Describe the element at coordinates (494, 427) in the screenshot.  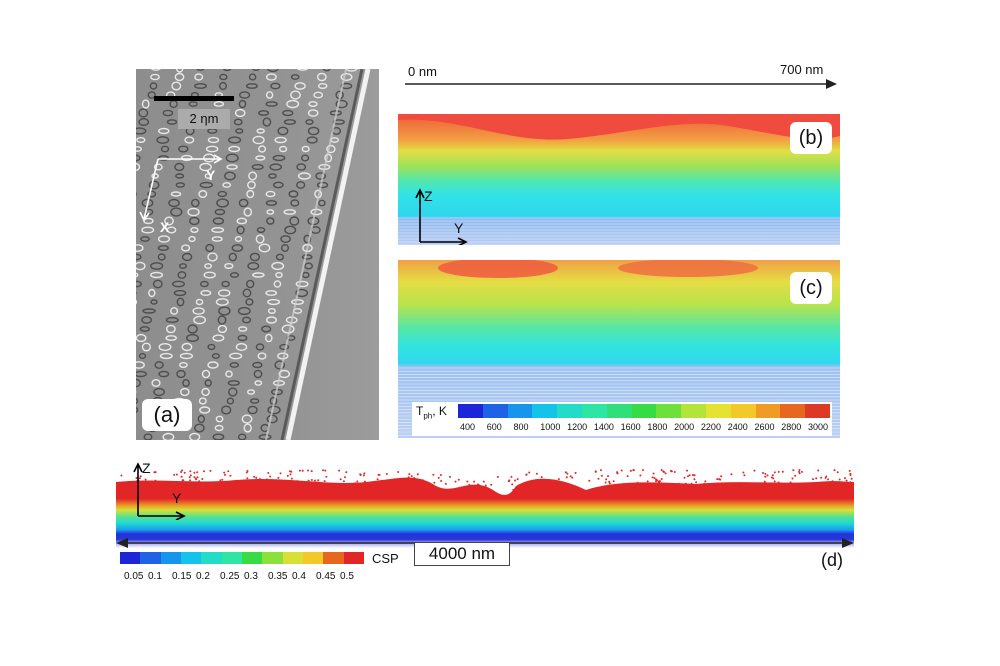
I see `colorbar-tick-label: 600` at that location.